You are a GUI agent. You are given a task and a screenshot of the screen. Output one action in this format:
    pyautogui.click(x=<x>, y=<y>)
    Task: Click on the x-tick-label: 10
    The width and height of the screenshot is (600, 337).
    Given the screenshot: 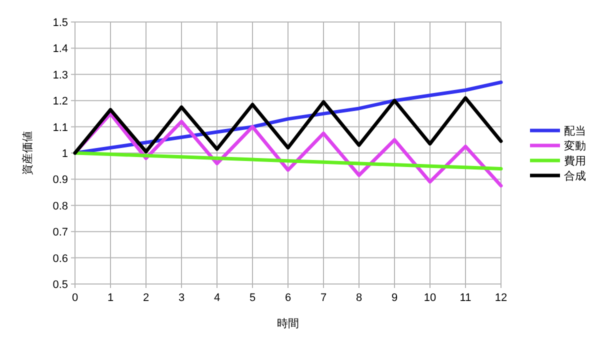 What is the action you would take?
    pyautogui.click(x=430, y=298)
    